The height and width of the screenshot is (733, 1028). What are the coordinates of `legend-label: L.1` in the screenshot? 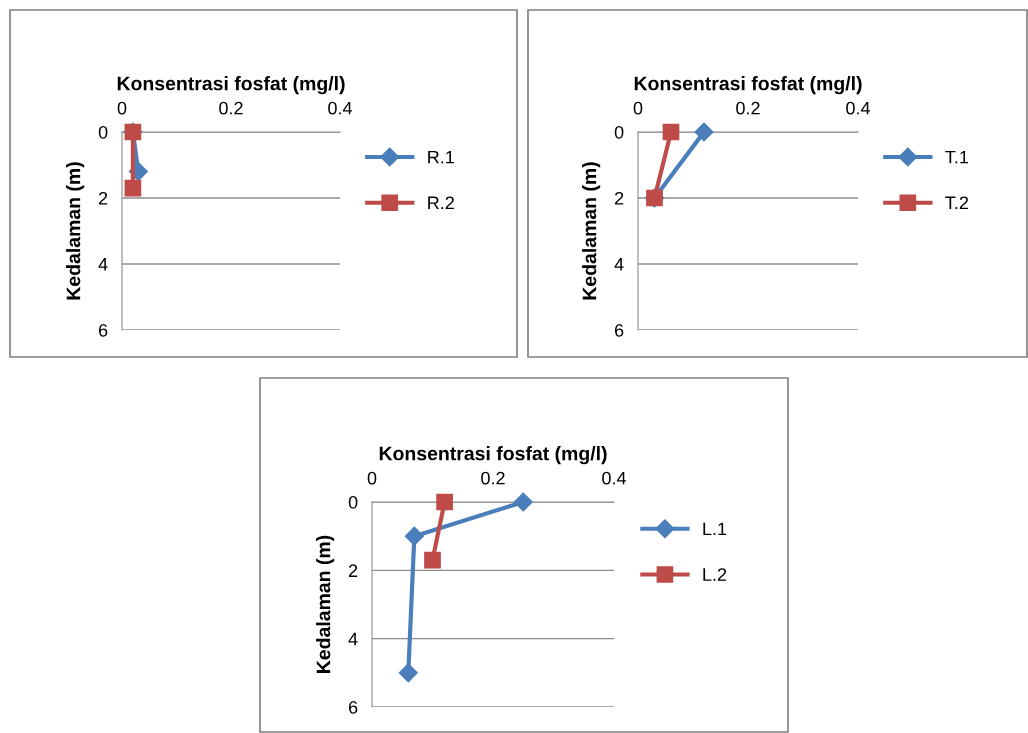 It's located at (715, 529).